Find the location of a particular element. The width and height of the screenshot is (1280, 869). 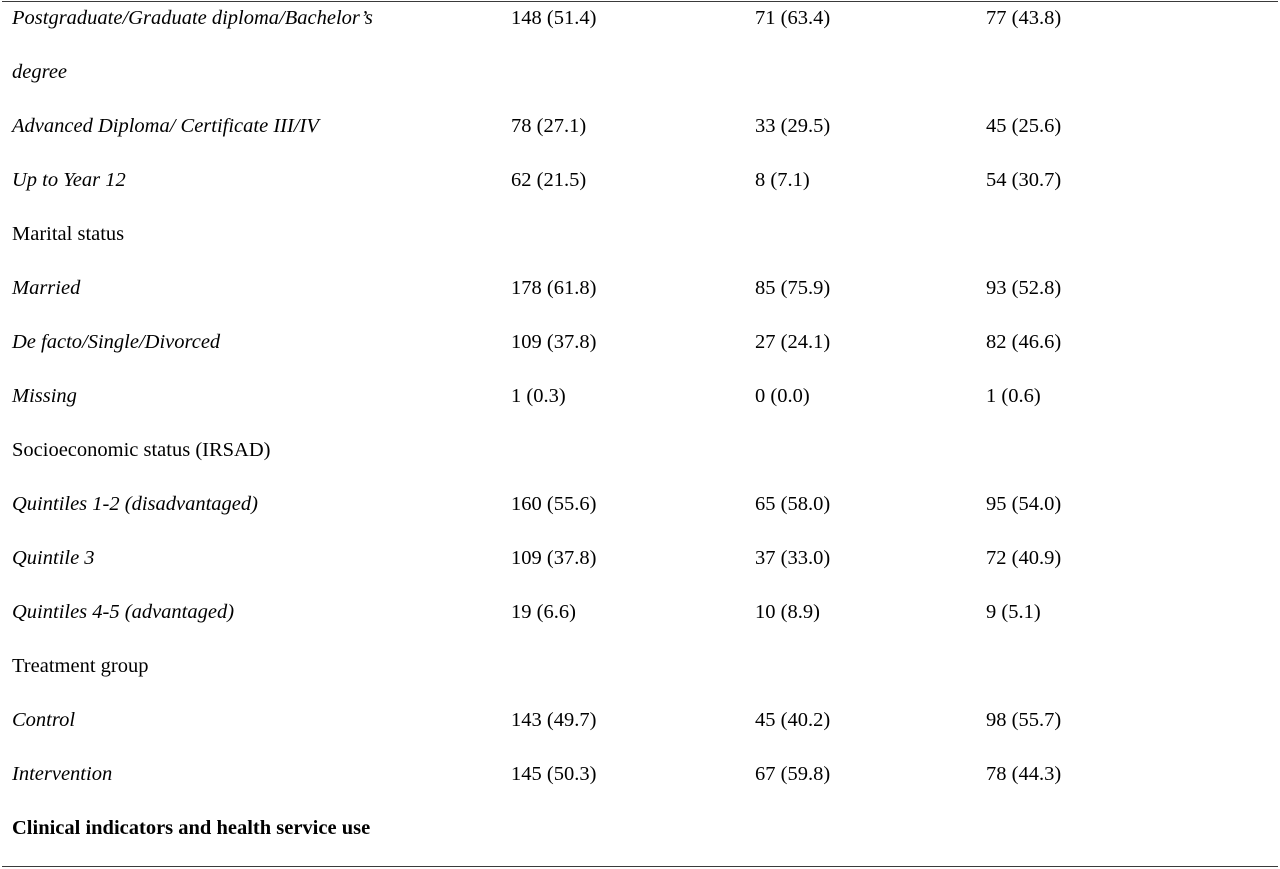

row-label: Control is located at coordinates (44, 720).